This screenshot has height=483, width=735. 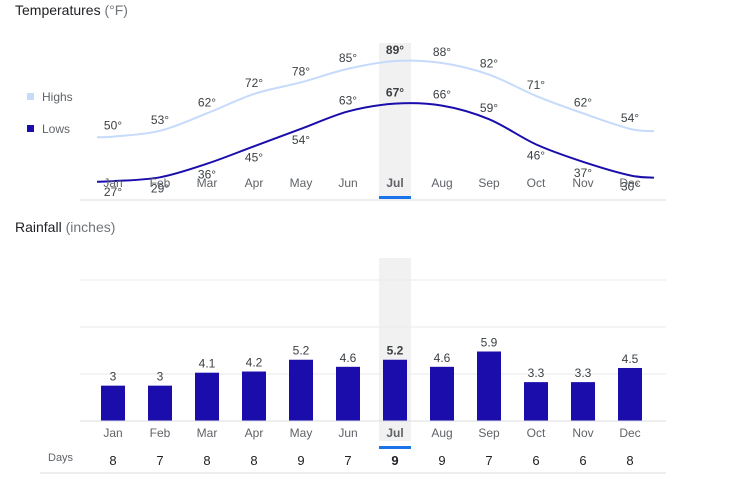 I want to click on lows-label-jun: 63°, so click(x=348, y=100).